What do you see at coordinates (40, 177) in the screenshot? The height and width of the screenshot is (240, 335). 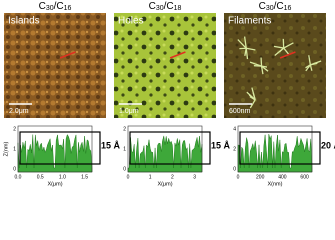 I see `x-tick-label: 0.5` at bounding box center [40, 177].